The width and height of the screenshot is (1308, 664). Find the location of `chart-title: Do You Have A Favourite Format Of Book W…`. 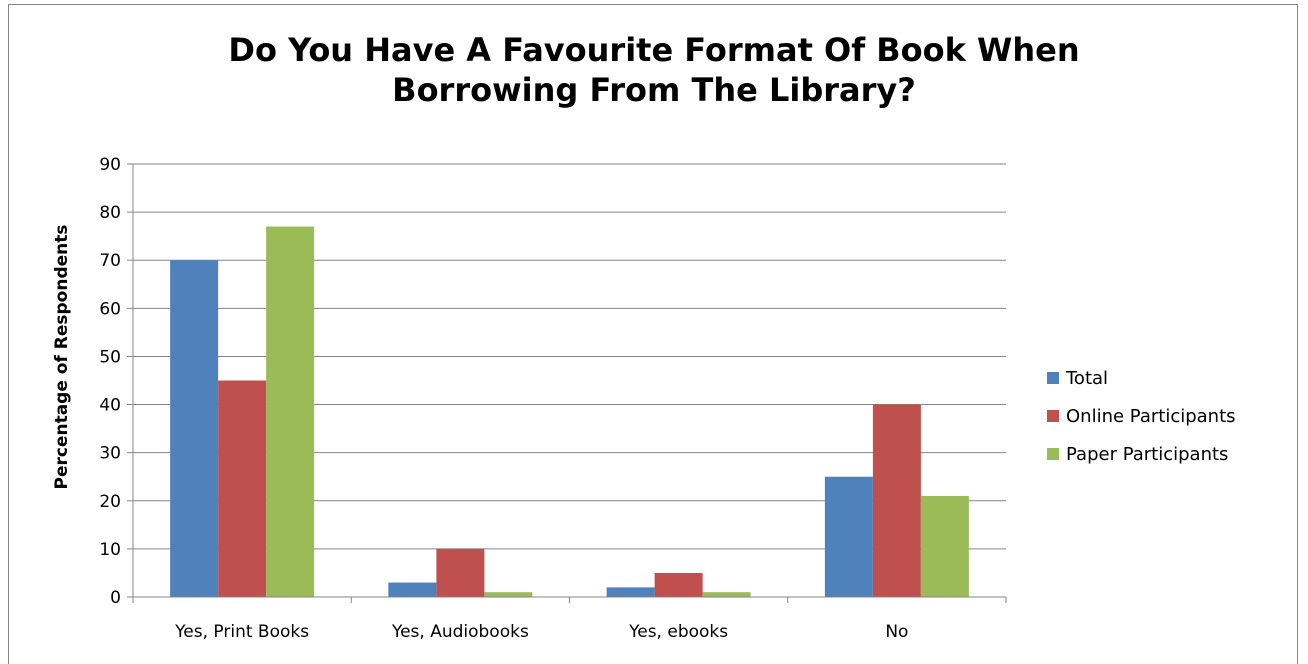

chart-title: Do You Have A Favourite Format Of Book W… is located at coordinates (654, 70).